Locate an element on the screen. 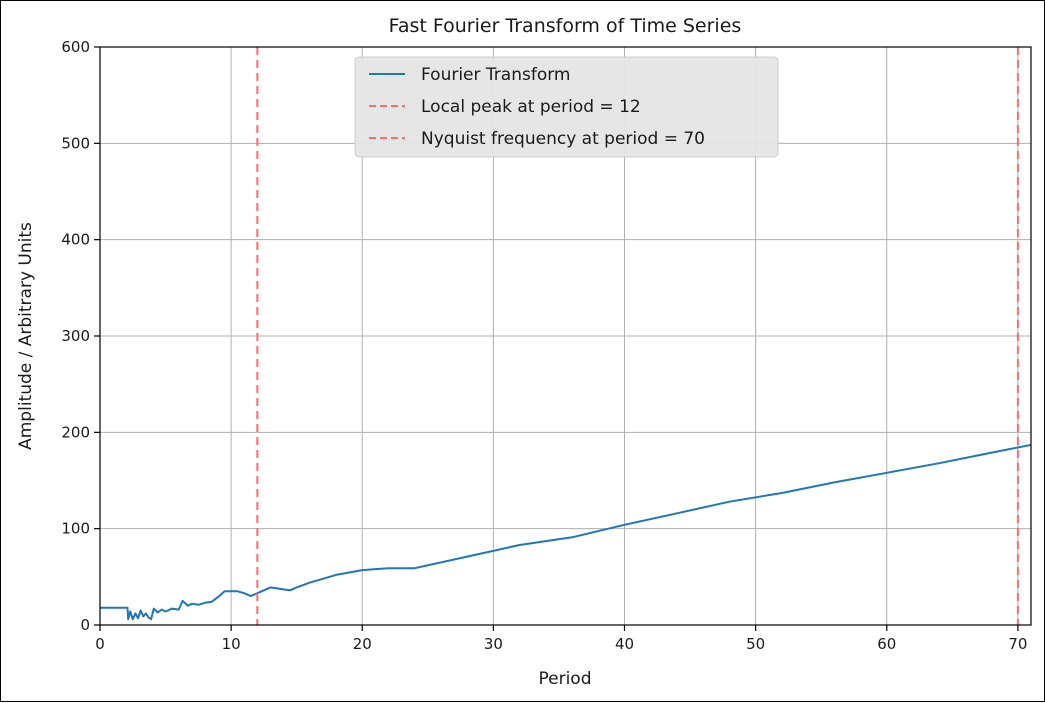  x-tick-label-60: 60 is located at coordinates (886, 644).